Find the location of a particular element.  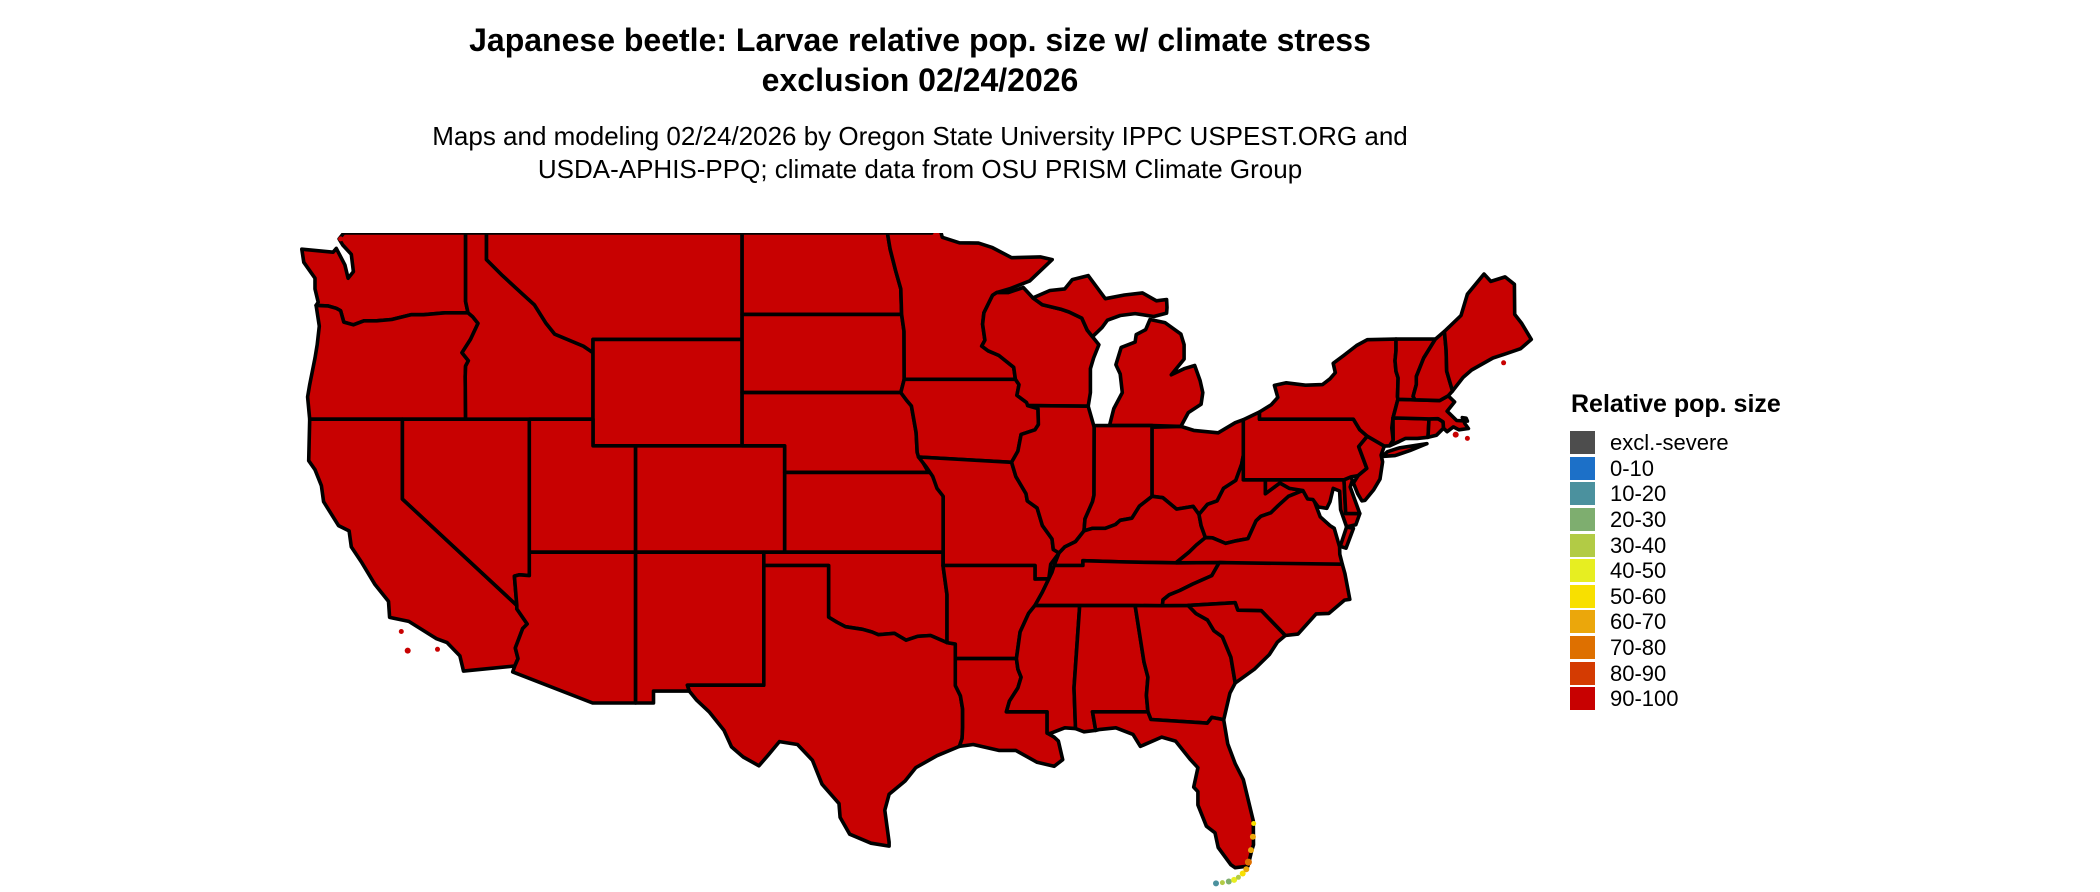

state-me is located at coordinates (1488, 332).